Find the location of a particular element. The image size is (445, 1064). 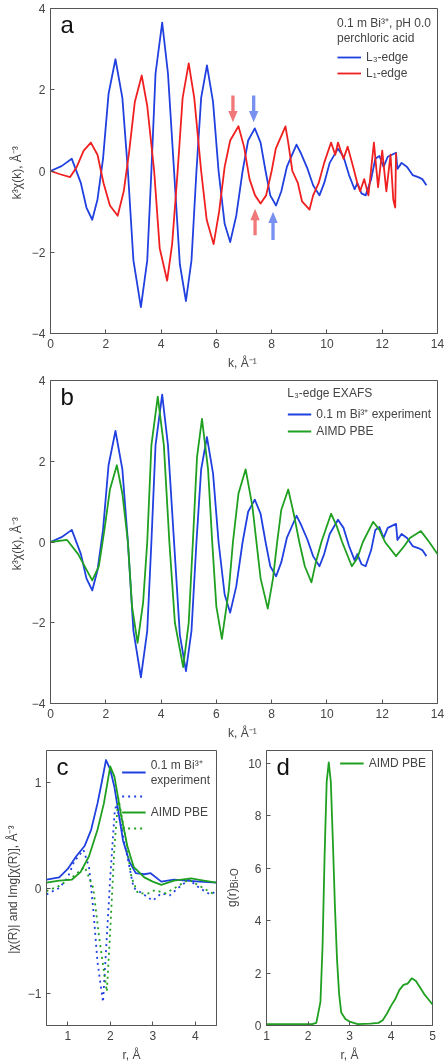

y-tick-label: 1 is located at coordinates (38, 782).